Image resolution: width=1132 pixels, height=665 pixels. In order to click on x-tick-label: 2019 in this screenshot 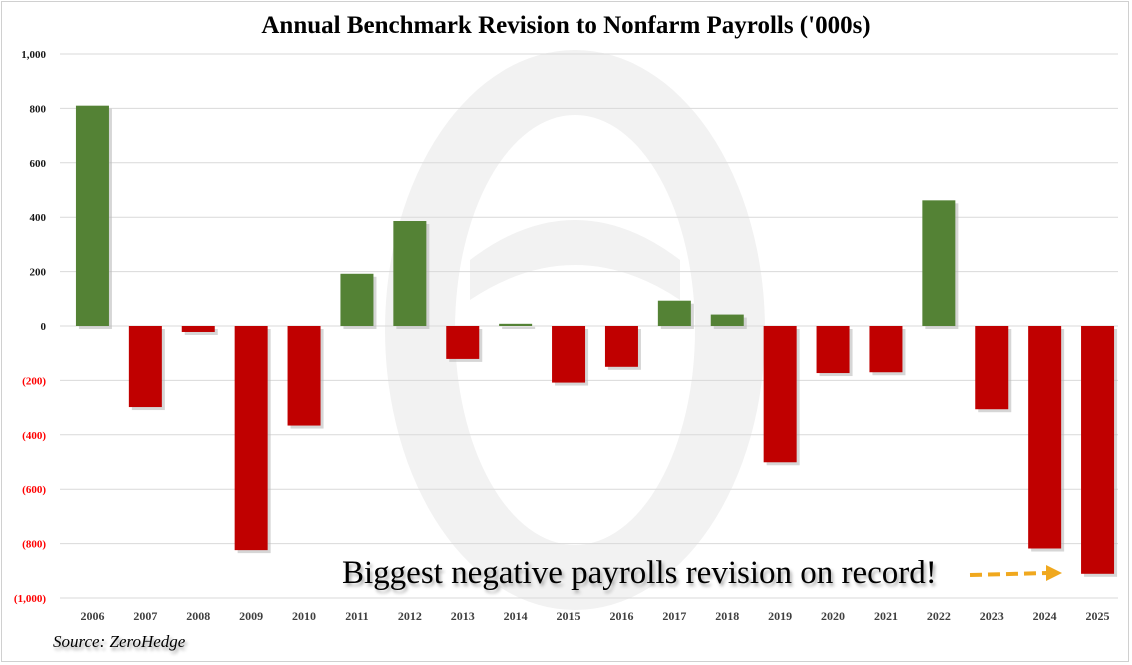, I will do `click(780, 616)`.